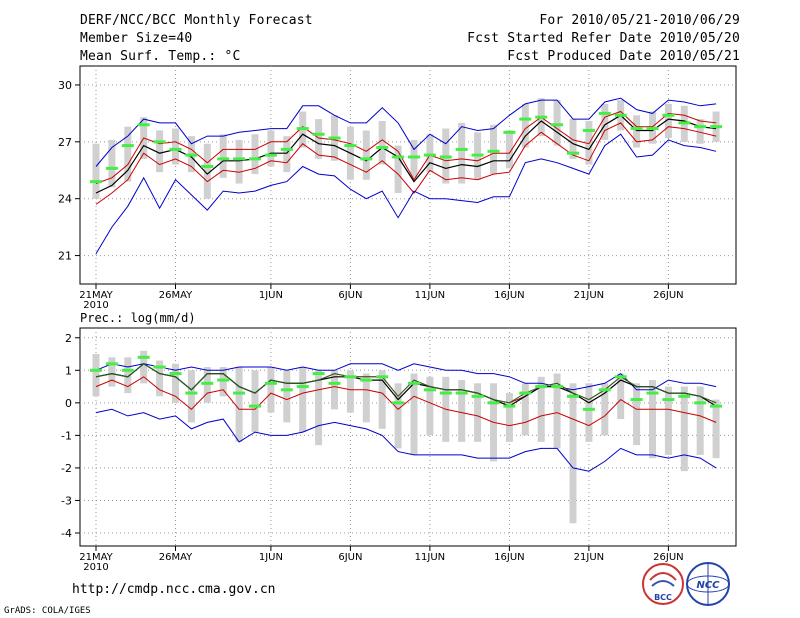 Image resolution: width=800 pixels, height=618 pixels. Describe the element at coordinates (350, 295) in the screenshot. I see `x-tick-label: 6JUN` at that location.